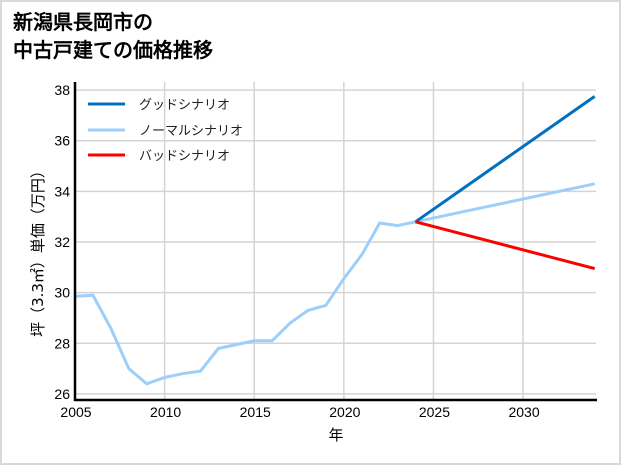 Image resolution: width=621 pixels, height=465 pixels. I want to click on y-tick-label: 26, so click(62, 394).